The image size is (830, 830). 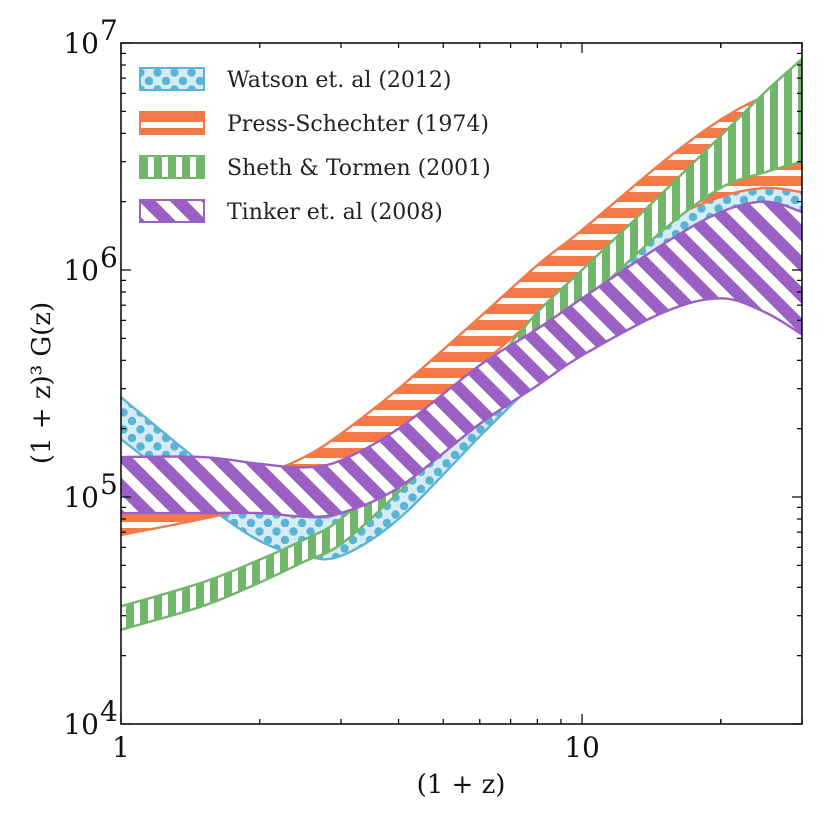 I want to click on y-axis-title: (1 + z)³ G(z), so click(x=42, y=383).